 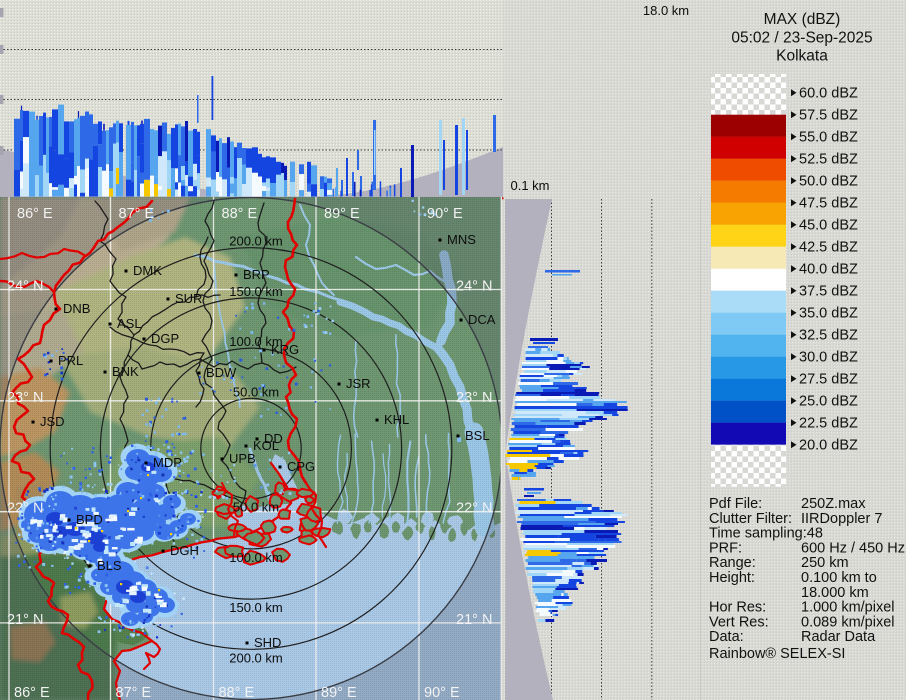 I want to click on svg-text: 1.000 km/pixel, so click(x=848, y=608).